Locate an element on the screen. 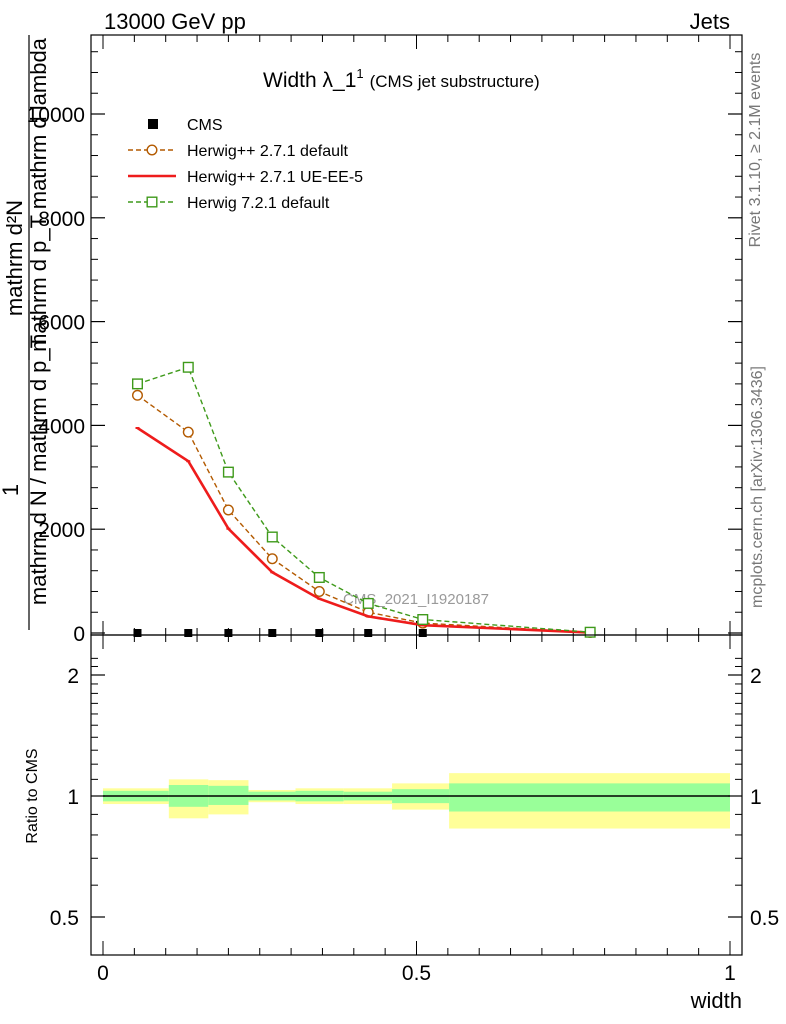 The image size is (786, 1024). ratio-y-tick-label-right: 0.5 is located at coordinates (764, 918).